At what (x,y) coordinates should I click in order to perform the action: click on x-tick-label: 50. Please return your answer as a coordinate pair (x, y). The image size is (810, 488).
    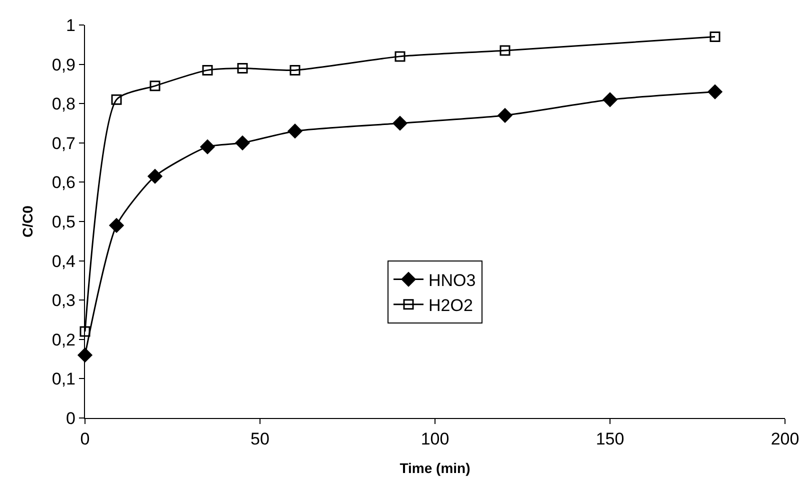
    Looking at the image, I should click on (260, 439).